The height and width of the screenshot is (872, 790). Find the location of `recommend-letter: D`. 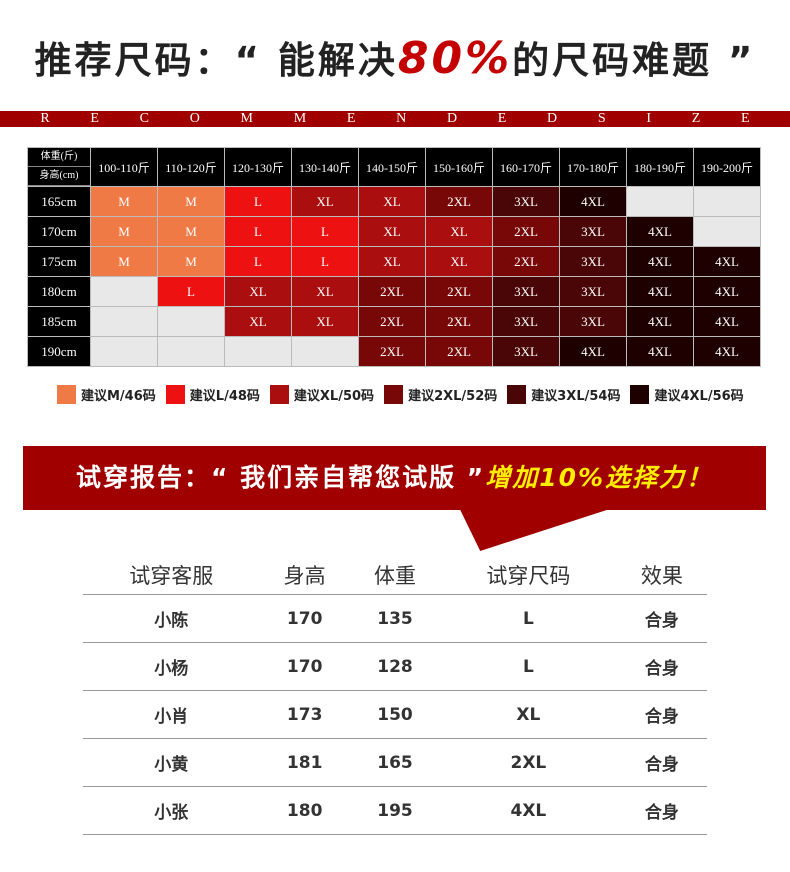

recommend-letter: D is located at coordinates (452, 118).